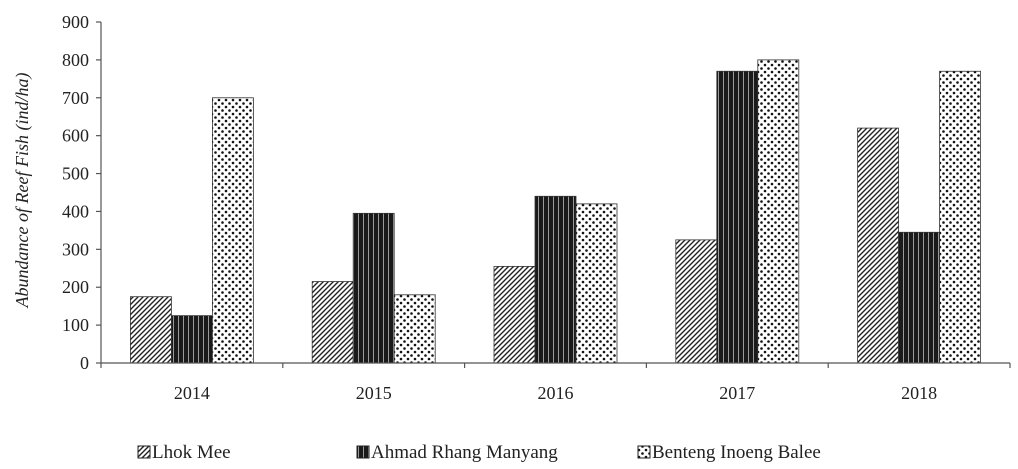  Describe the element at coordinates (919, 393) in the screenshot. I see `x-tick-label: 2018` at that location.